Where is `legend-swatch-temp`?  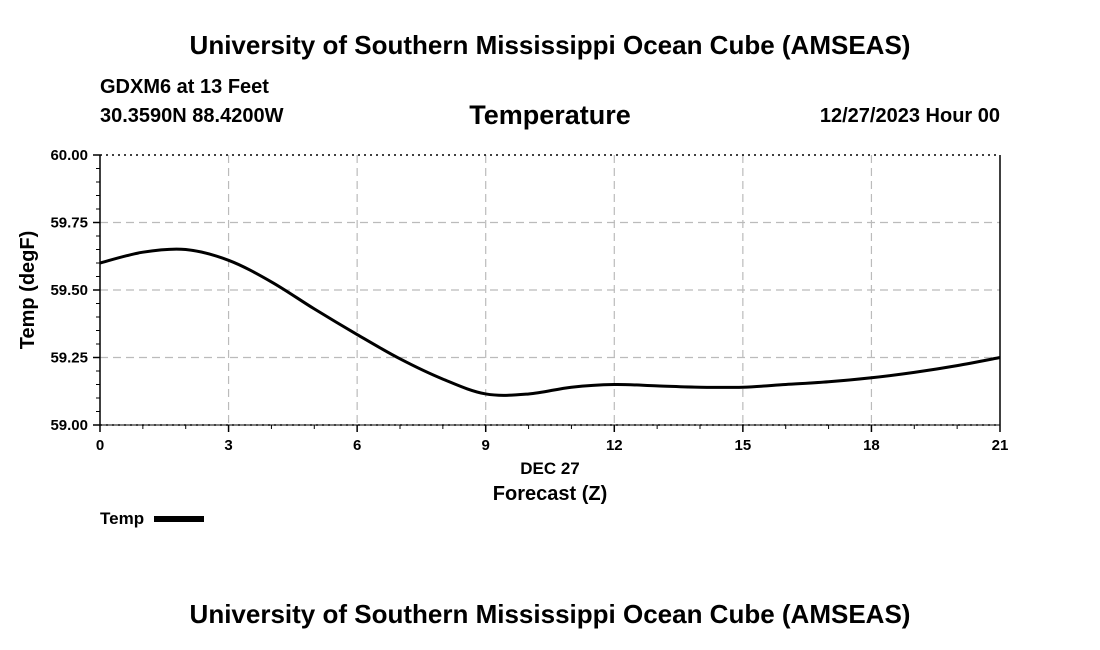
legend-swatch-temp is located at coordinates (179, 519).